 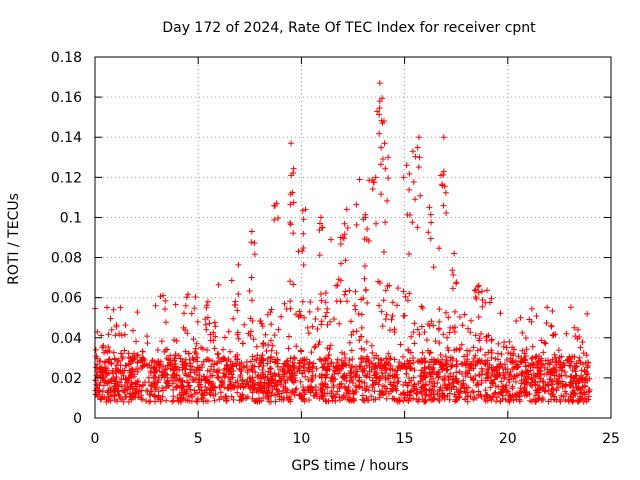 What do you see at coordinates (611, 439) in the screenshot?
I see `x-tick-label: 25` at bounding box center [611, 439].